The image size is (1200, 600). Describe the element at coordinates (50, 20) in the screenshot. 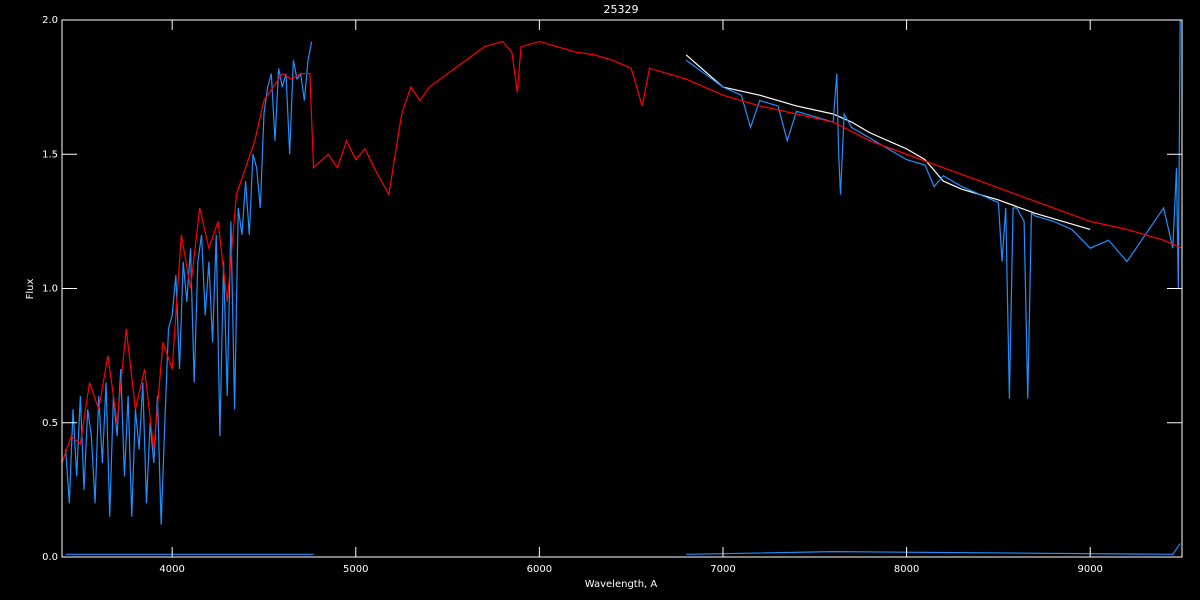

I see `y-tick-label: 2.0` at that location.